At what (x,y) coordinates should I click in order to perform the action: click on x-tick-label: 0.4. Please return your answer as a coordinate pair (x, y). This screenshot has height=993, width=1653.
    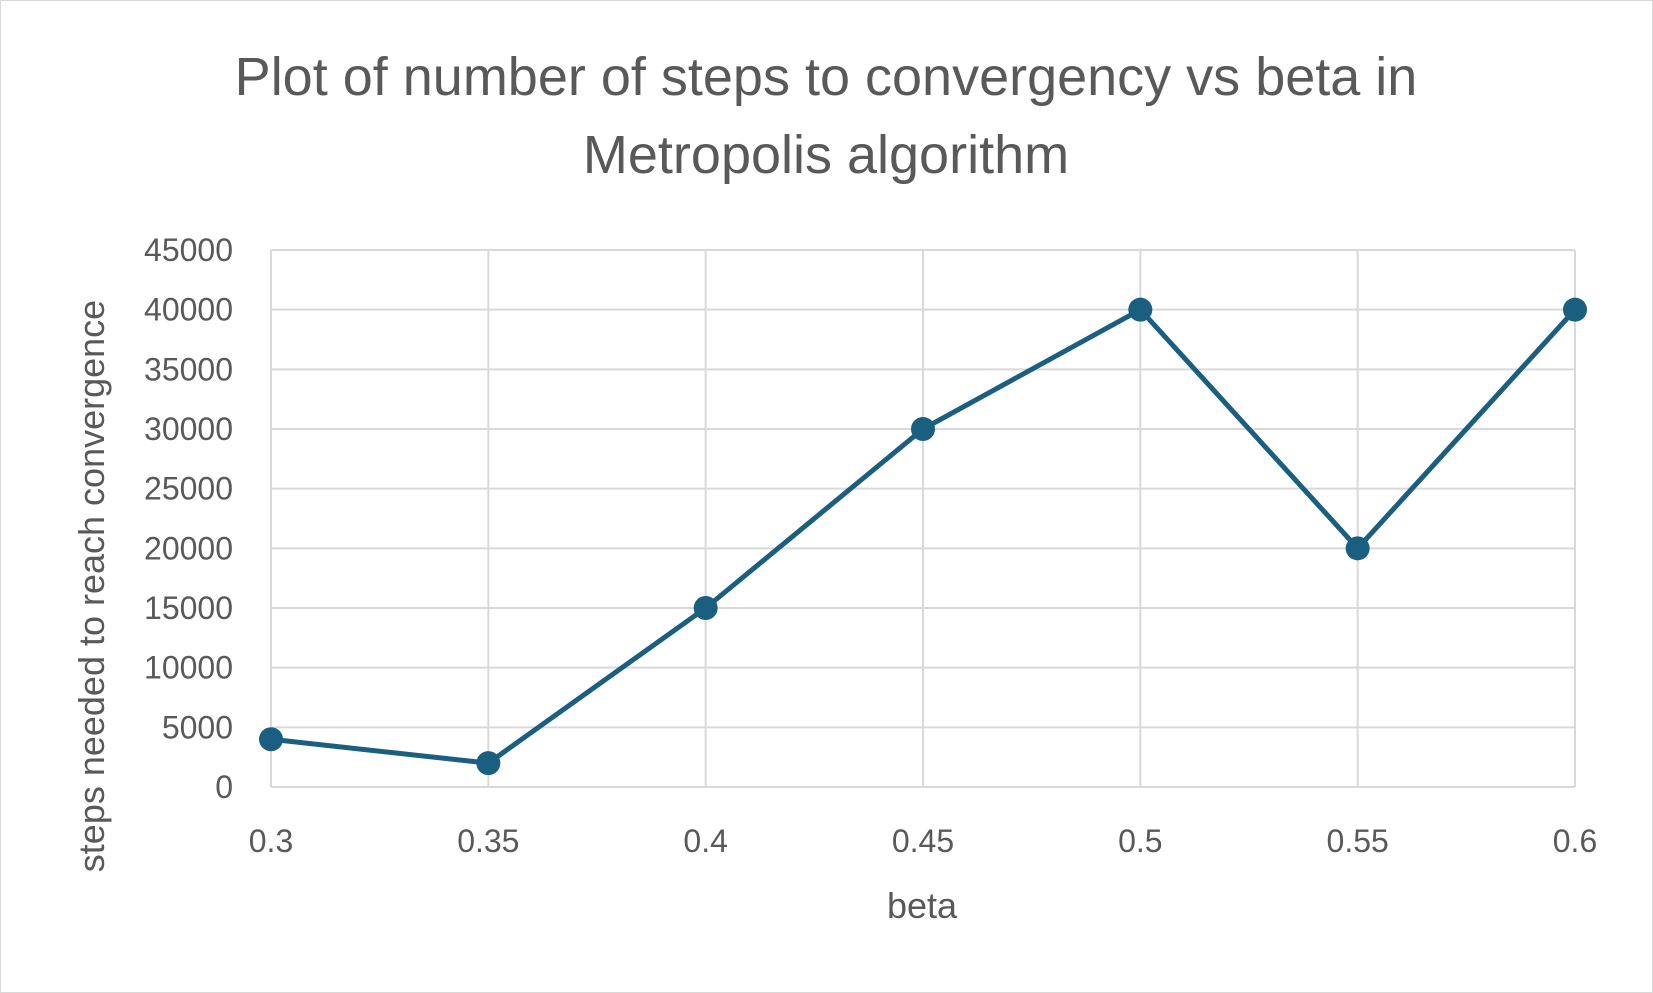
    Looking at the image, I should click on (705, 841).